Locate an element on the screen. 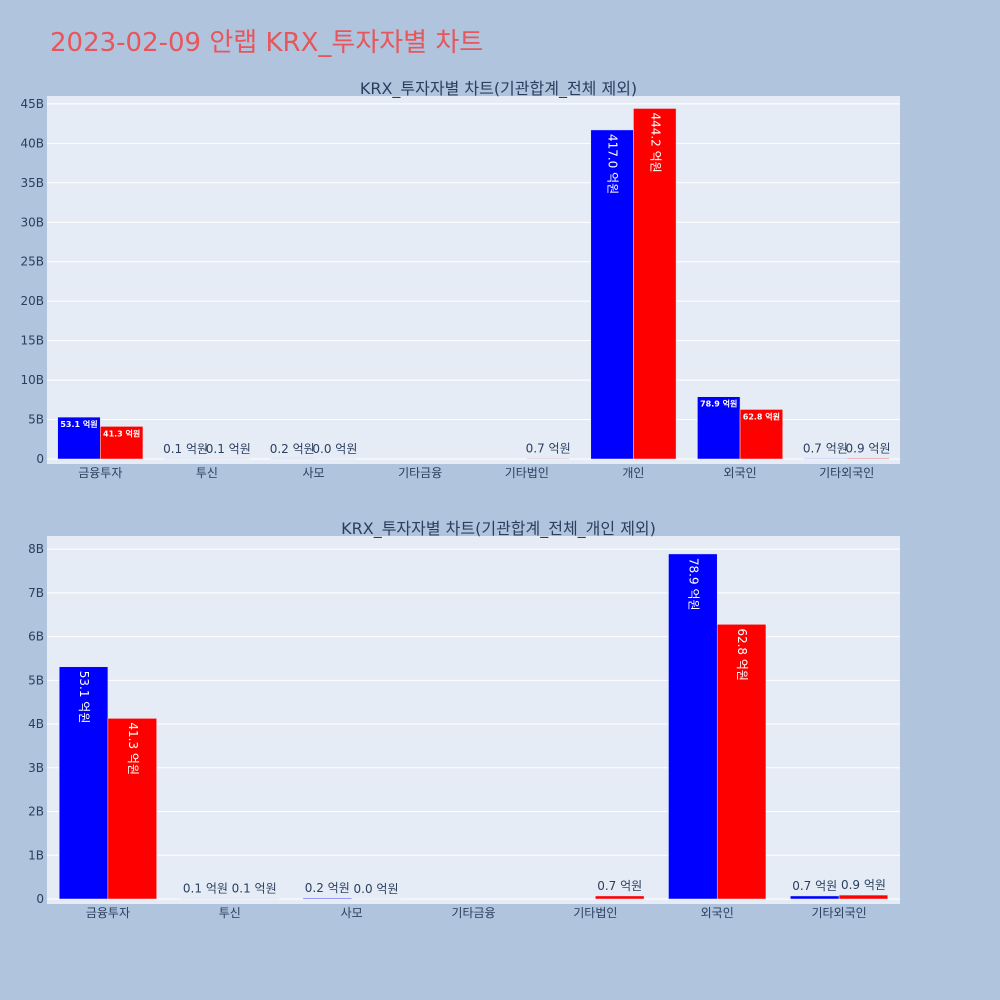 This screenshot has height=1000, width=1000. chart-title: KRX_투자자별 차트(기관합계_전체 제외) is located at coordinates (498, 89).